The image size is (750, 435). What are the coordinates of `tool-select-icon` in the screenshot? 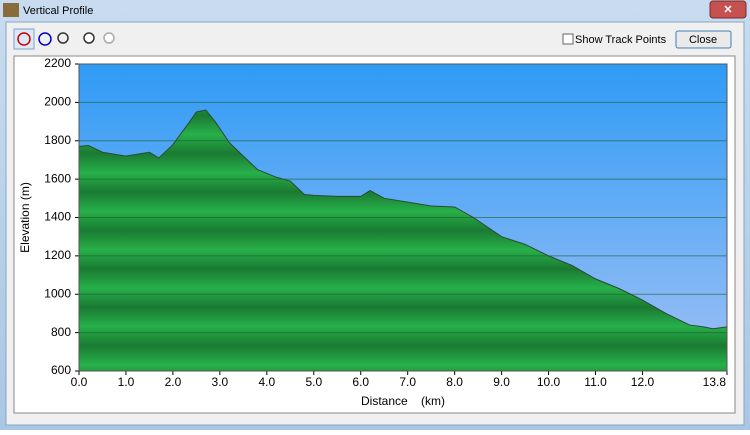 It's located at (24, 39).